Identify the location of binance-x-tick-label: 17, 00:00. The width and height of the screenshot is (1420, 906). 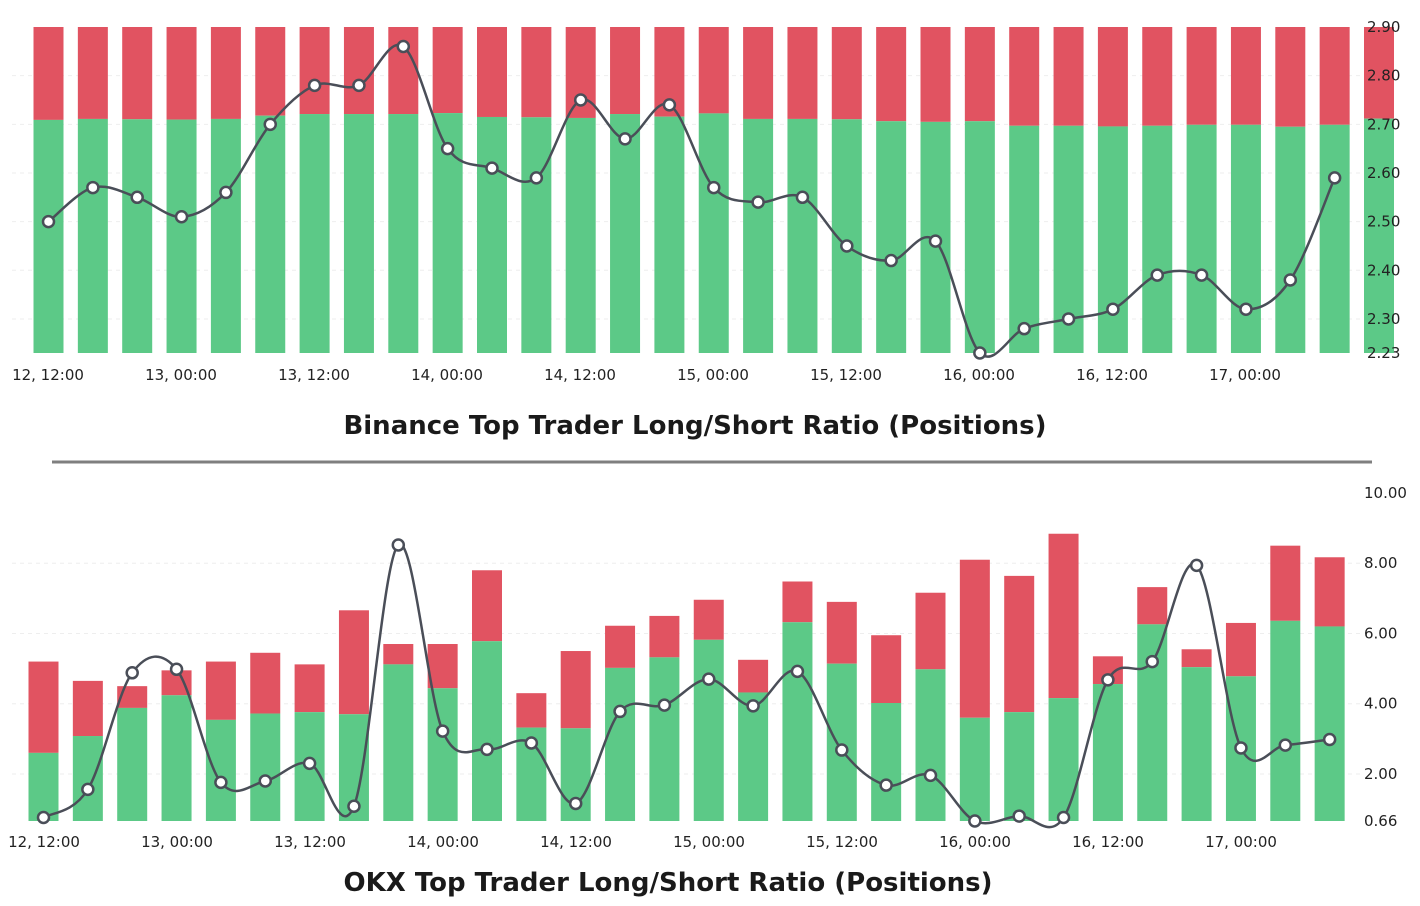
(1245, 375).